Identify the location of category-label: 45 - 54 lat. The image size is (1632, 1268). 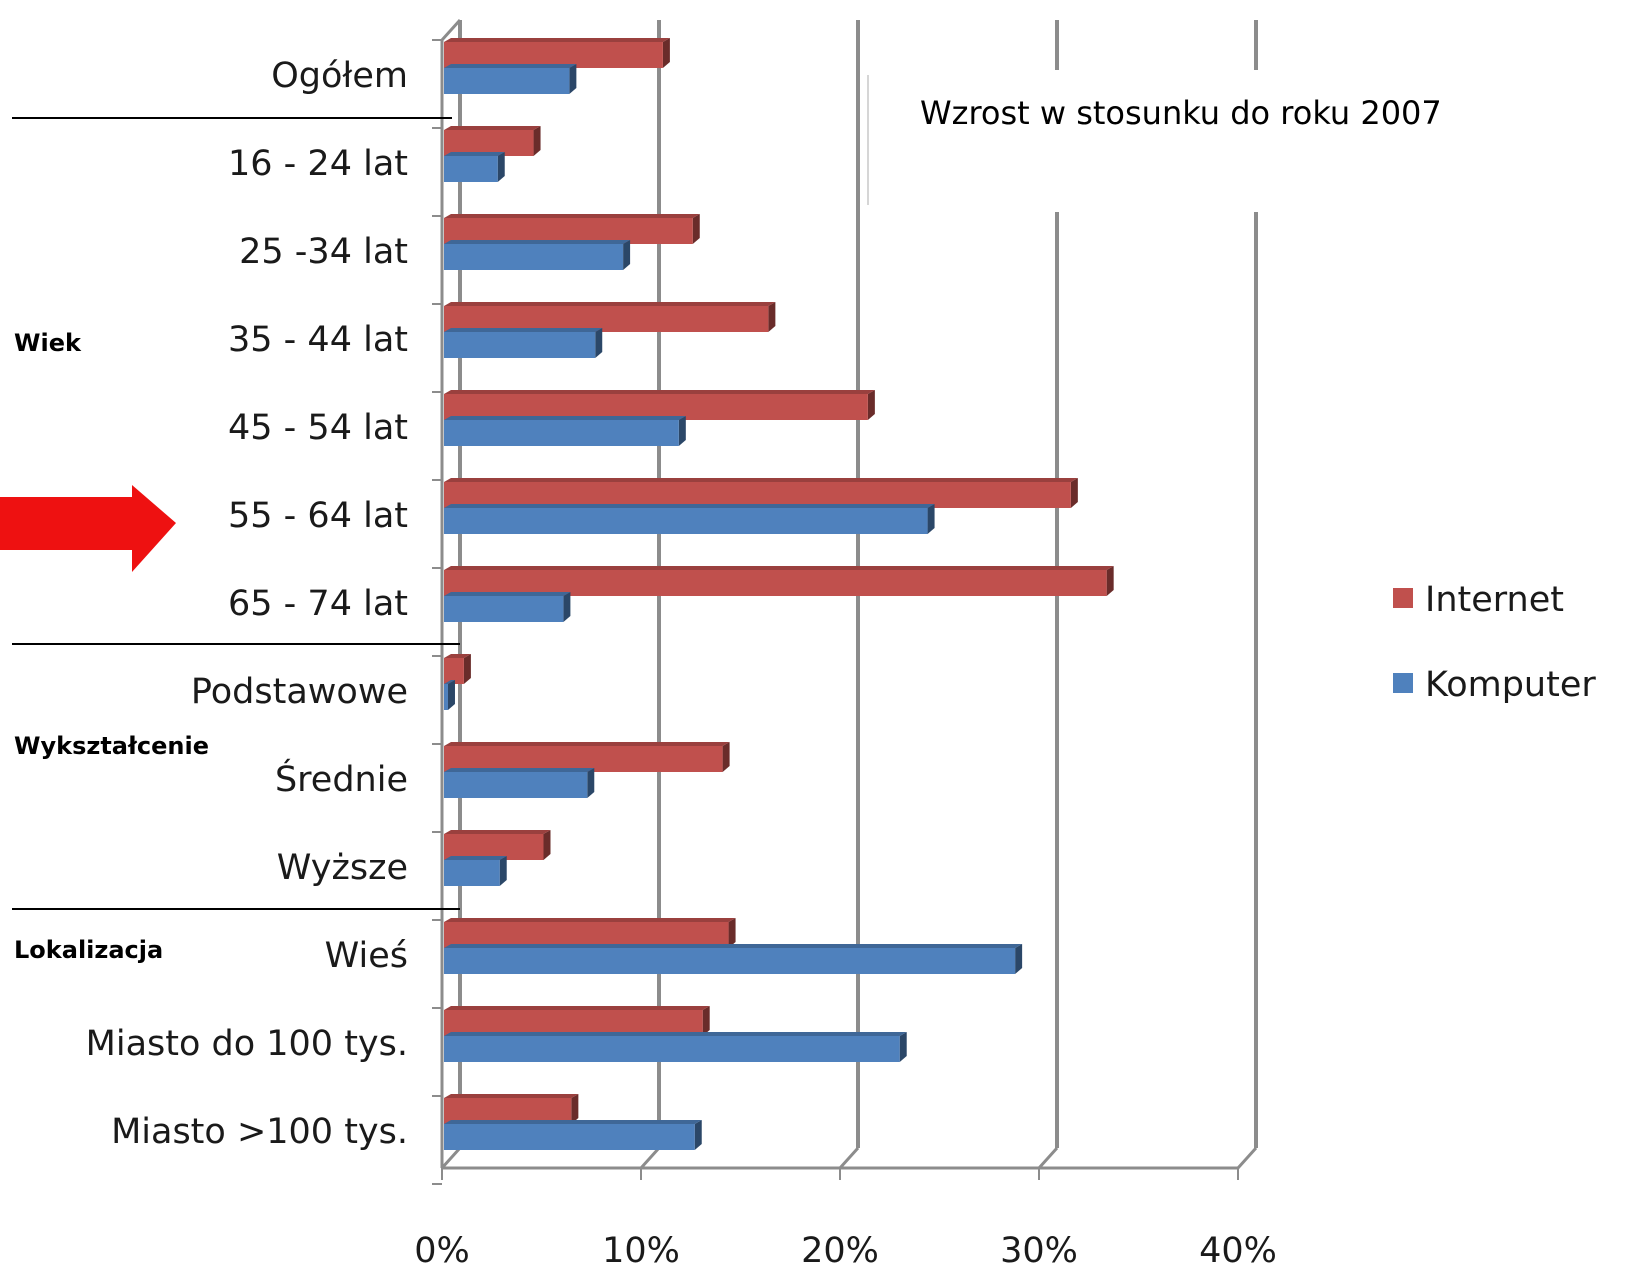
(318, 428).